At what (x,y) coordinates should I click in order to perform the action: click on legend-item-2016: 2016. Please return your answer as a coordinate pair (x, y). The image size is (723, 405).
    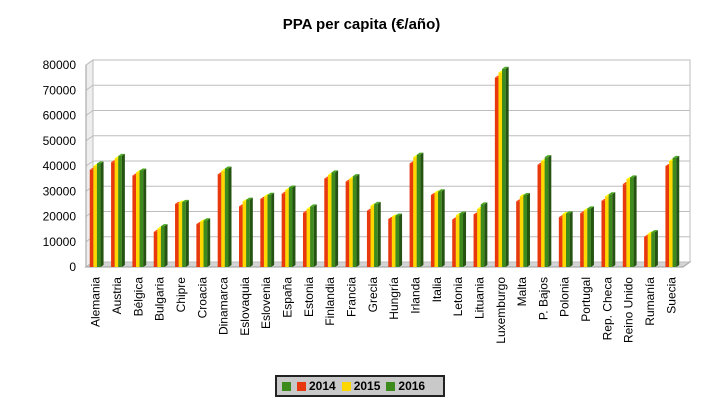
    Looking at the image, I should click on (405, 386).